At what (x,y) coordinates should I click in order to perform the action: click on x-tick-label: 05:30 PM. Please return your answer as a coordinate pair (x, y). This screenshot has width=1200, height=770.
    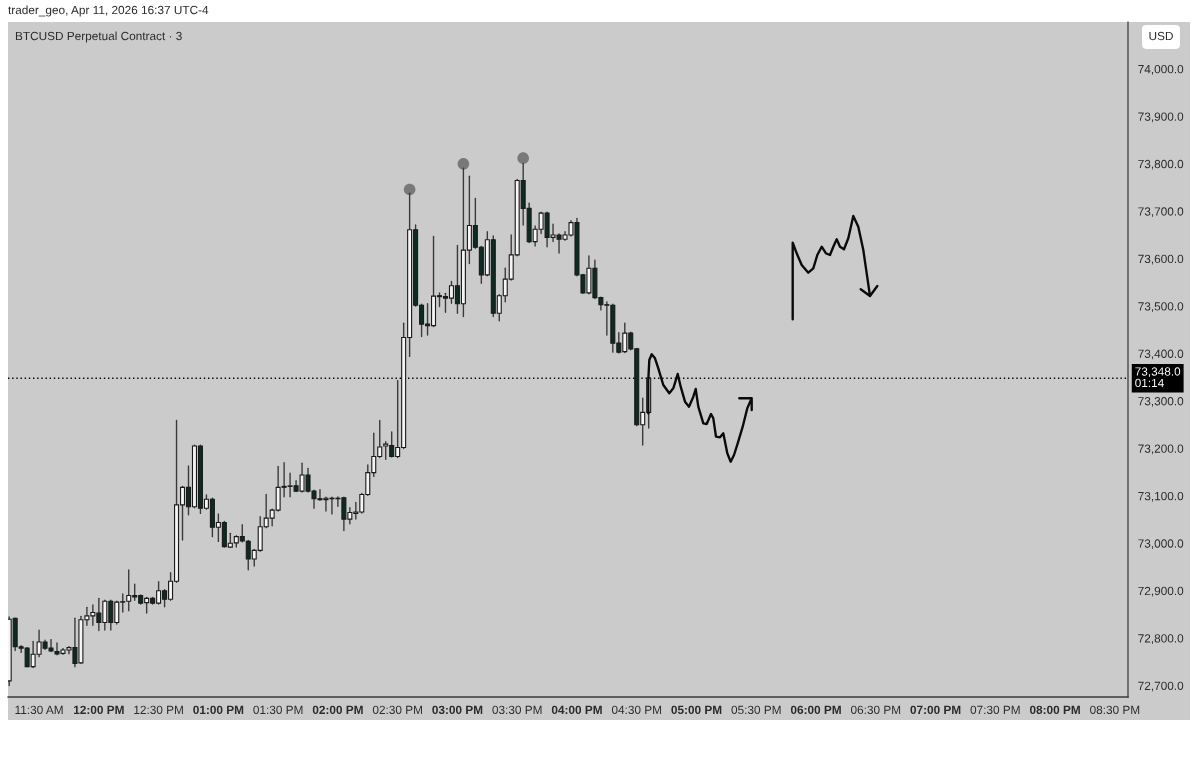
    Looking at the image, I should click on (756, 709).